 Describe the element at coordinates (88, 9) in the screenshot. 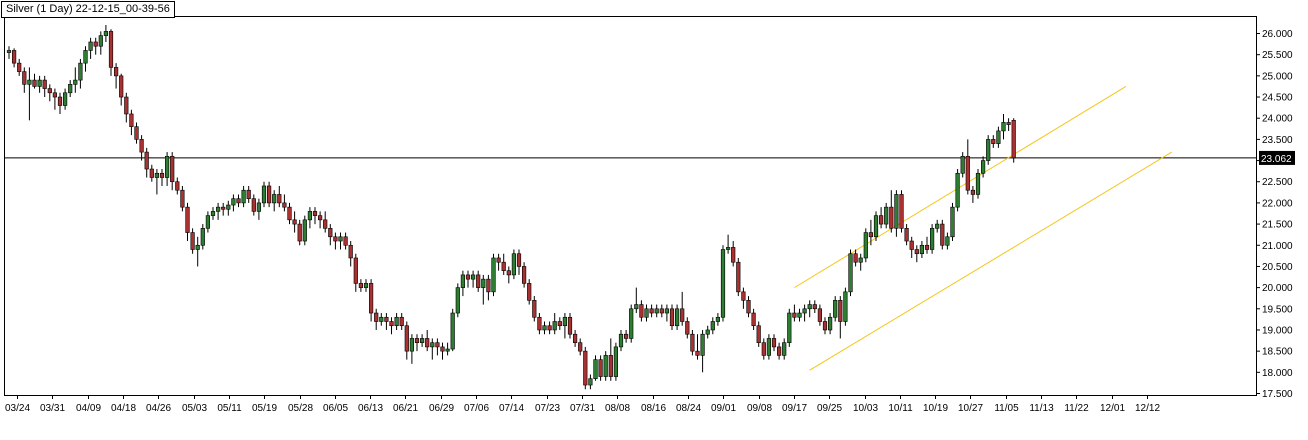

I see `chart-title: Silver (1 Day) 22-12-15_00-39-56` at that location.